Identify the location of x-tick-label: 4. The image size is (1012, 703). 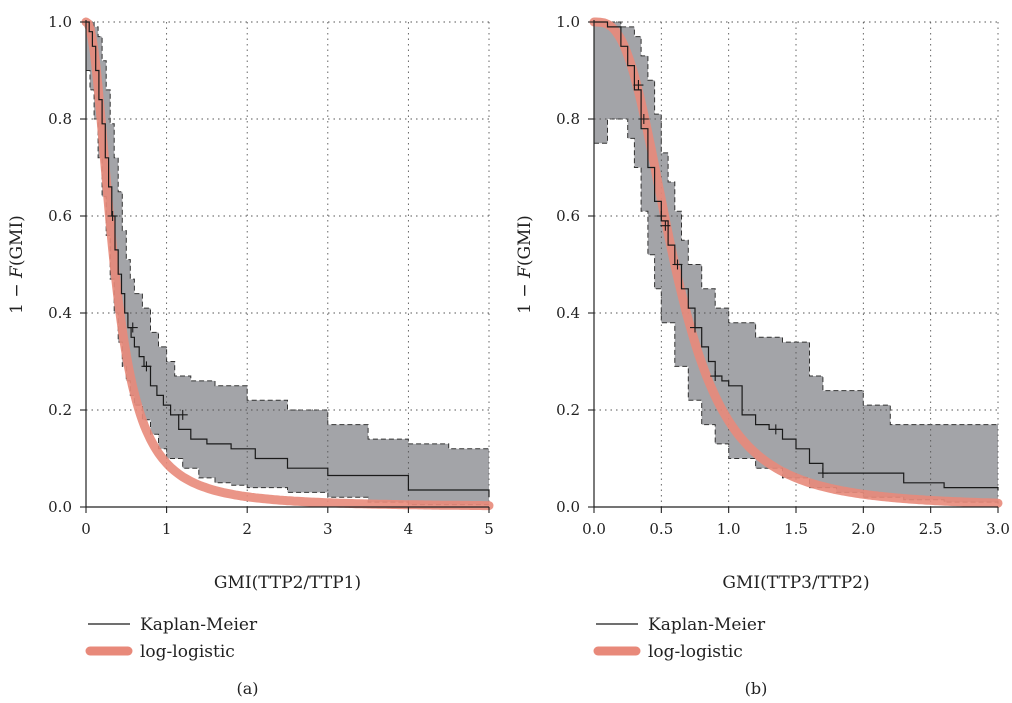
(409, 529).